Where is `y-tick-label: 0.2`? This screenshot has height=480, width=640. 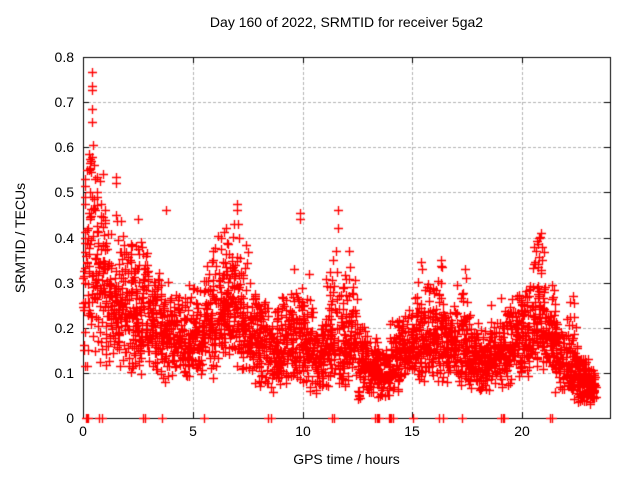 y-tick-label: 0.2 is located at coordinates (64, 328).